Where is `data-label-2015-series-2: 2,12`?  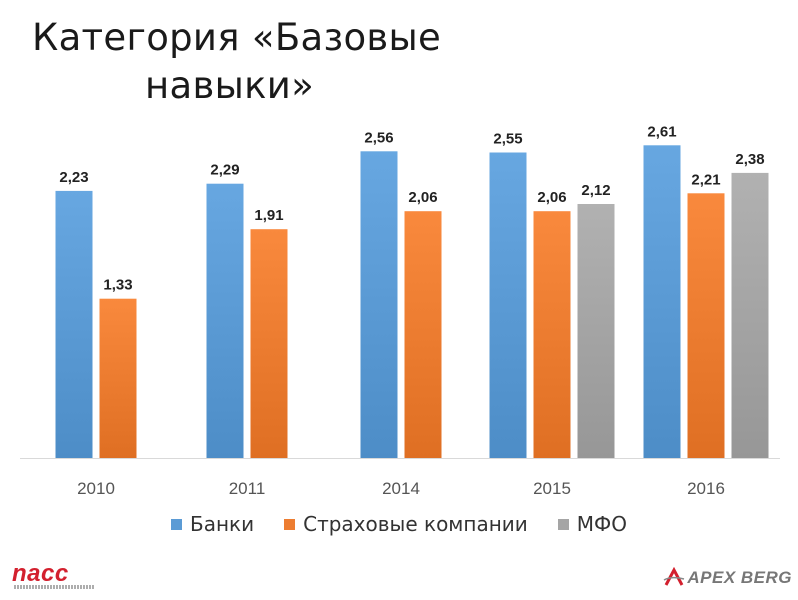
data-label-2015-series-2: 2,12 is located at coordinates (595, 190).